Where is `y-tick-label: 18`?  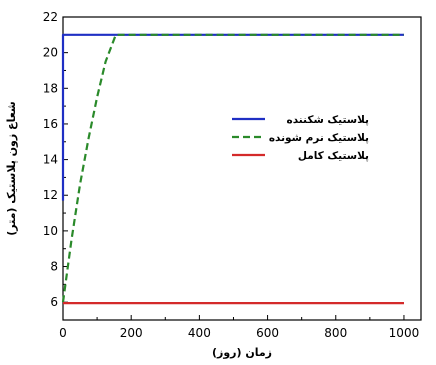 y-tick-label: 18 is located at coordinates (50, 88).